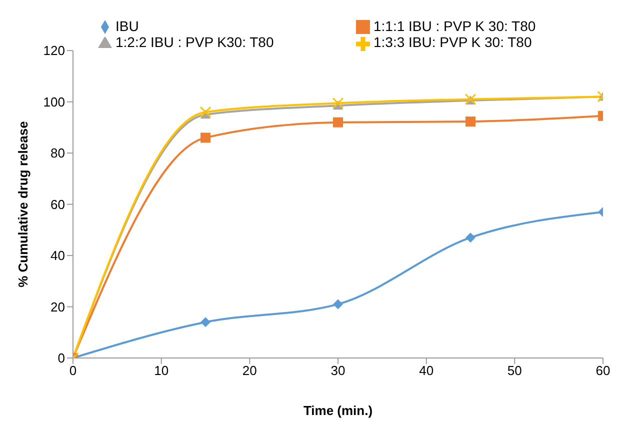 The width and height of the screenshot is (639, 434). I want to click on y-tick-label: 120, so click(54, 50).